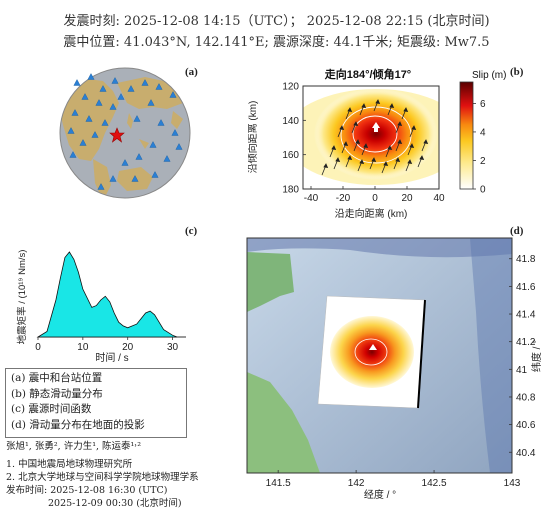 The height and width of the screenshot is (511, 553). What do you see at coordinates (526, 453) in the screenshot?
I see `lat-tick-label: 40.4` at bounding box center [526, 453].